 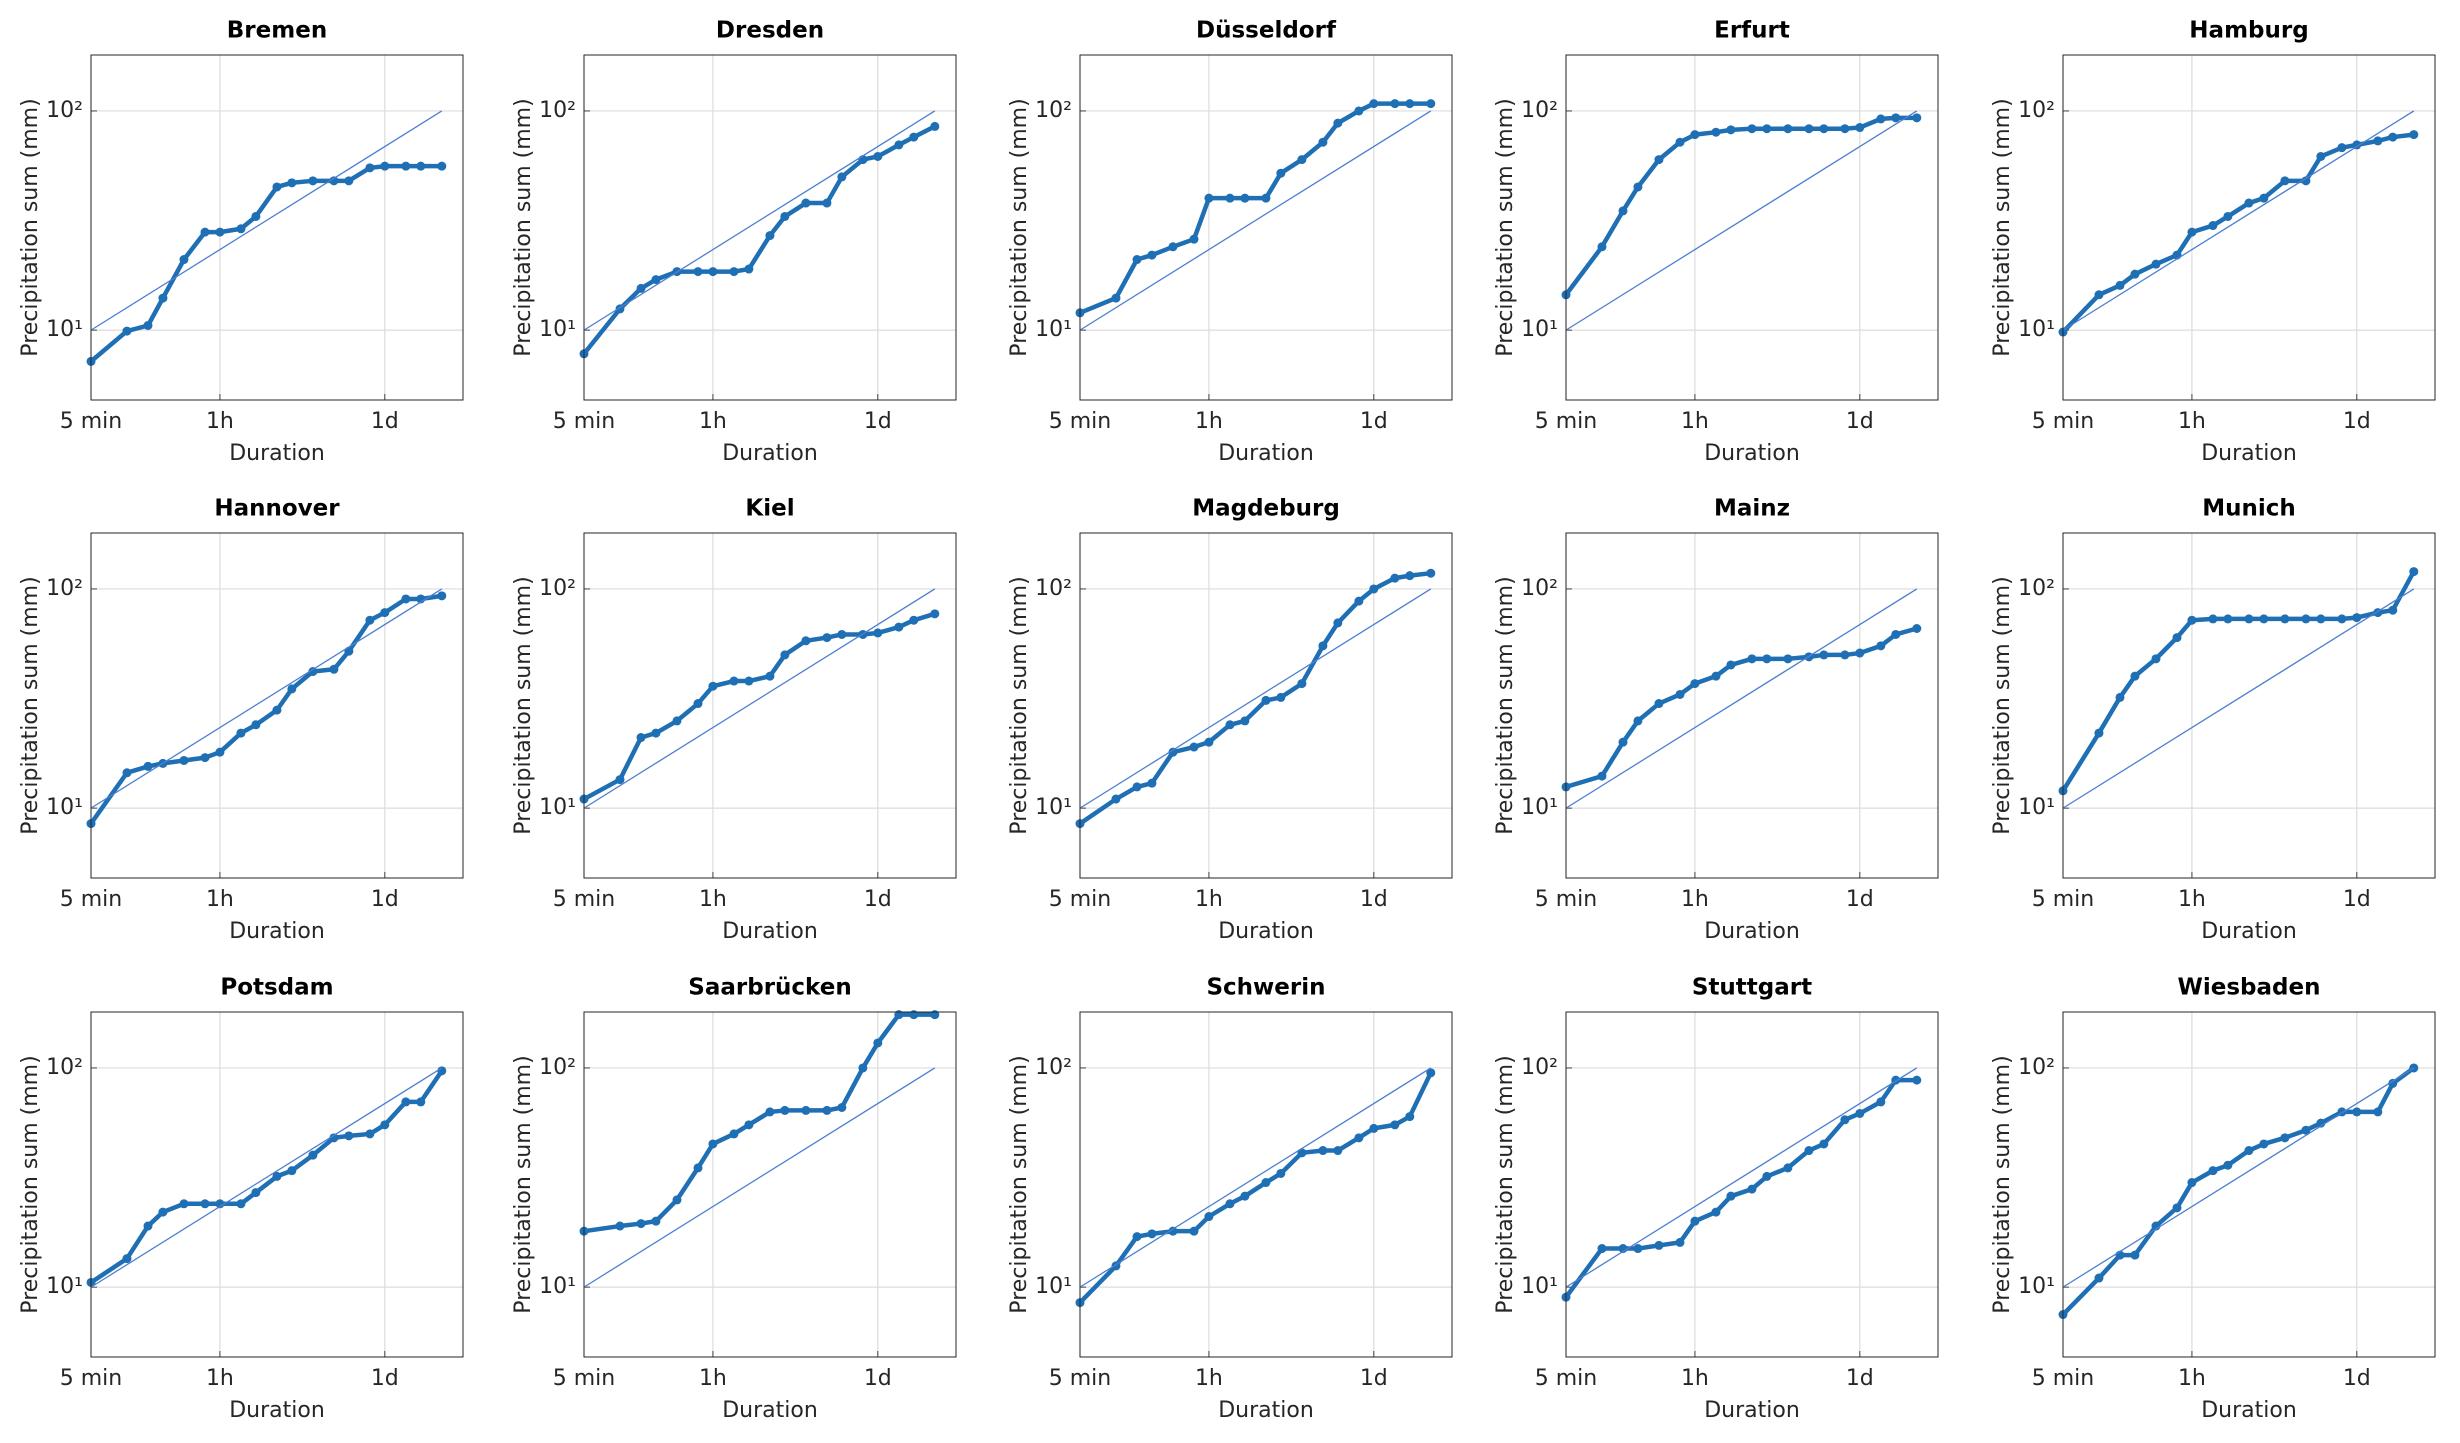 What do you see at coordinates (769, 988) in the screenshot?
I see `chart-title: Saarbrücken` at bounding box center [769, 988].